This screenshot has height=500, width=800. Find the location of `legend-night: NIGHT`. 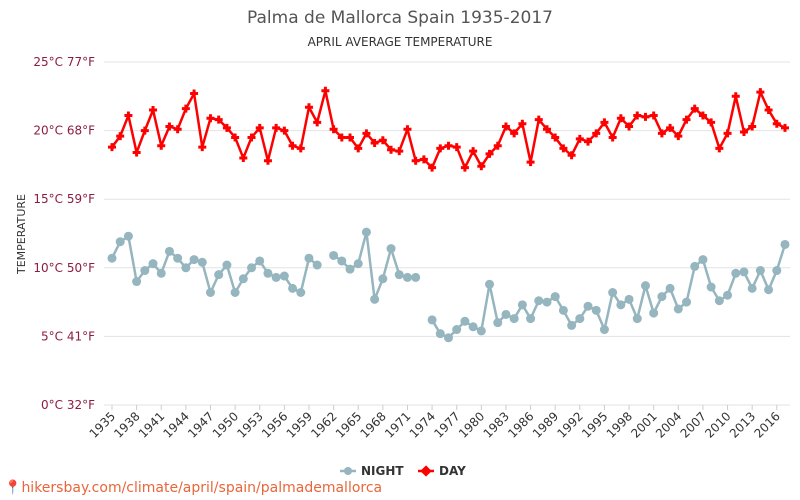

legend-night: NIGHT is located at coordinates (372, 471).